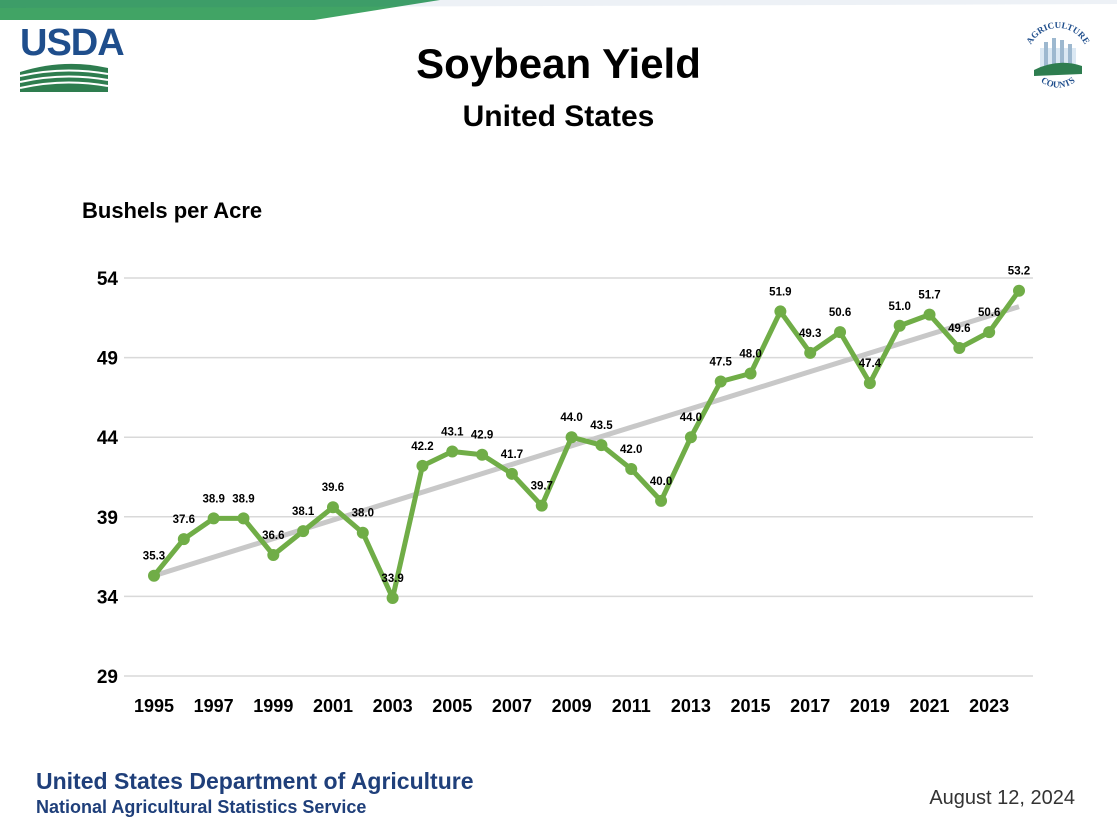 The width and height of the screenshot is (1117, 827). I want to click on data-label: 33.9, so click(392, 579).